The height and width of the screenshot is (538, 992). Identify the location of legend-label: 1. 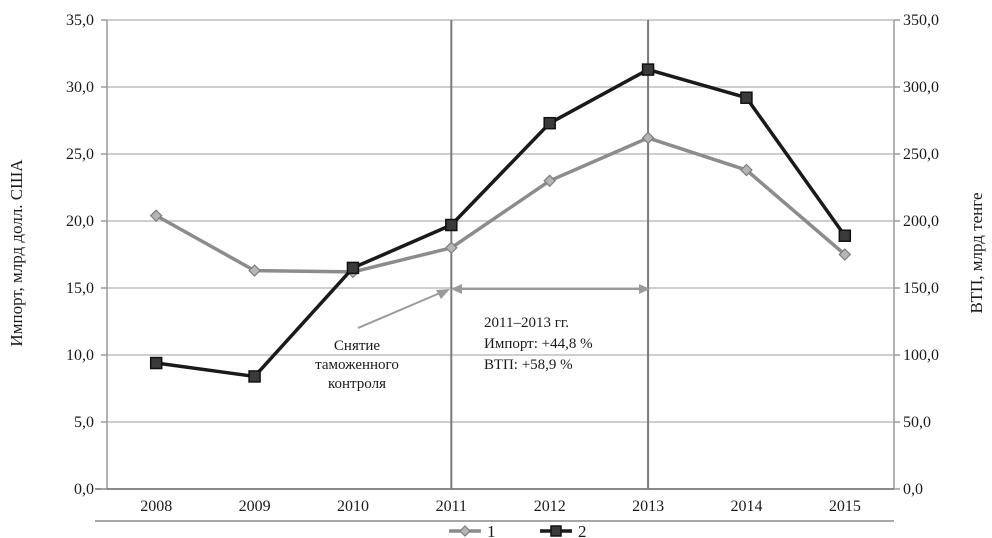
(491, 530).